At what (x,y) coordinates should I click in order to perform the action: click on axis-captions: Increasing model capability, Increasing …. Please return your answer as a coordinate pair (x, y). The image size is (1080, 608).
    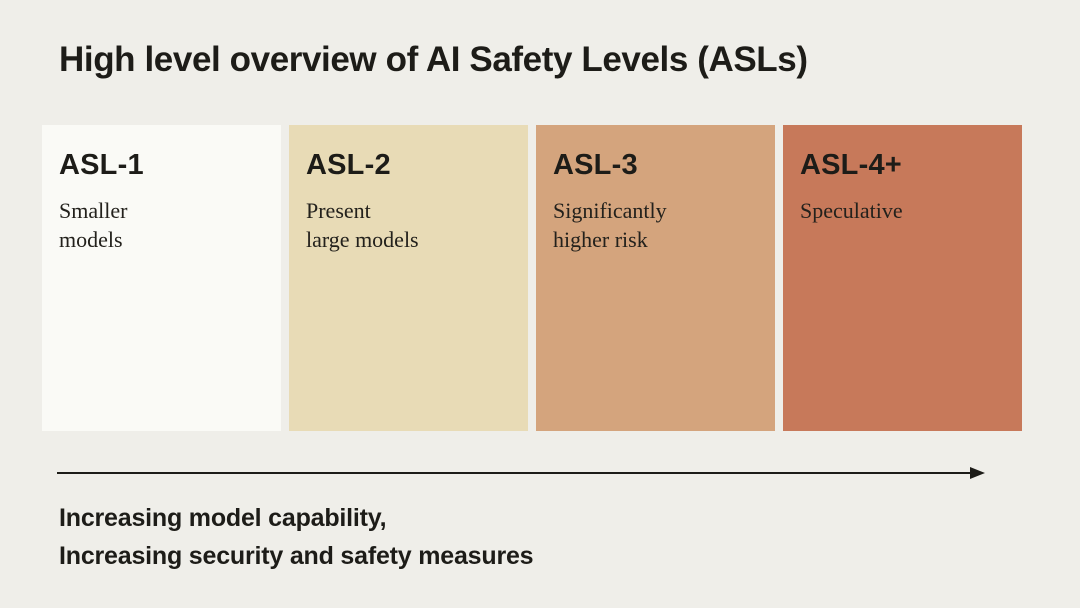
    Looking at the image, I should click on (296, 537).